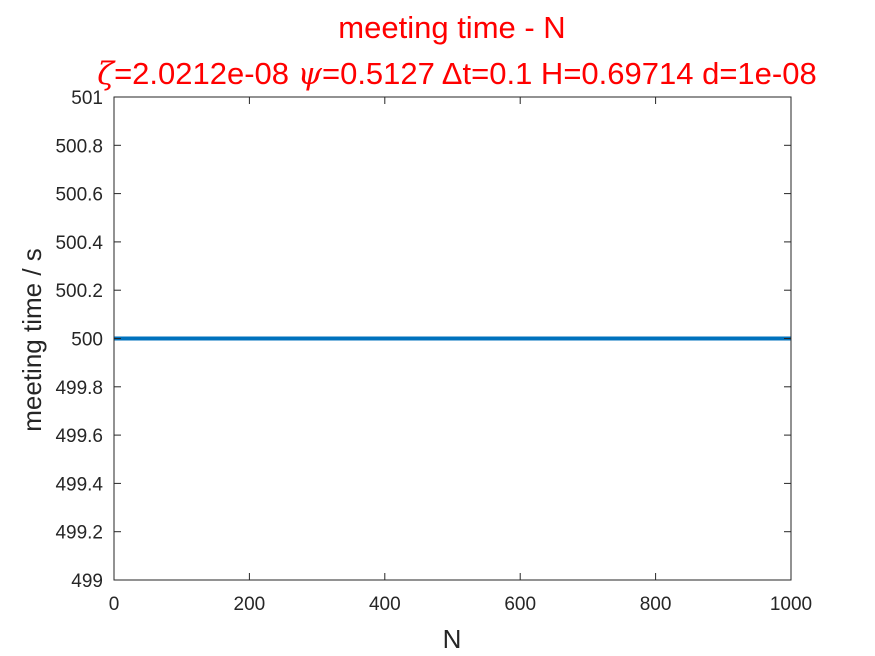  I want to click on x-tick-label: 0, so click(114, 604).